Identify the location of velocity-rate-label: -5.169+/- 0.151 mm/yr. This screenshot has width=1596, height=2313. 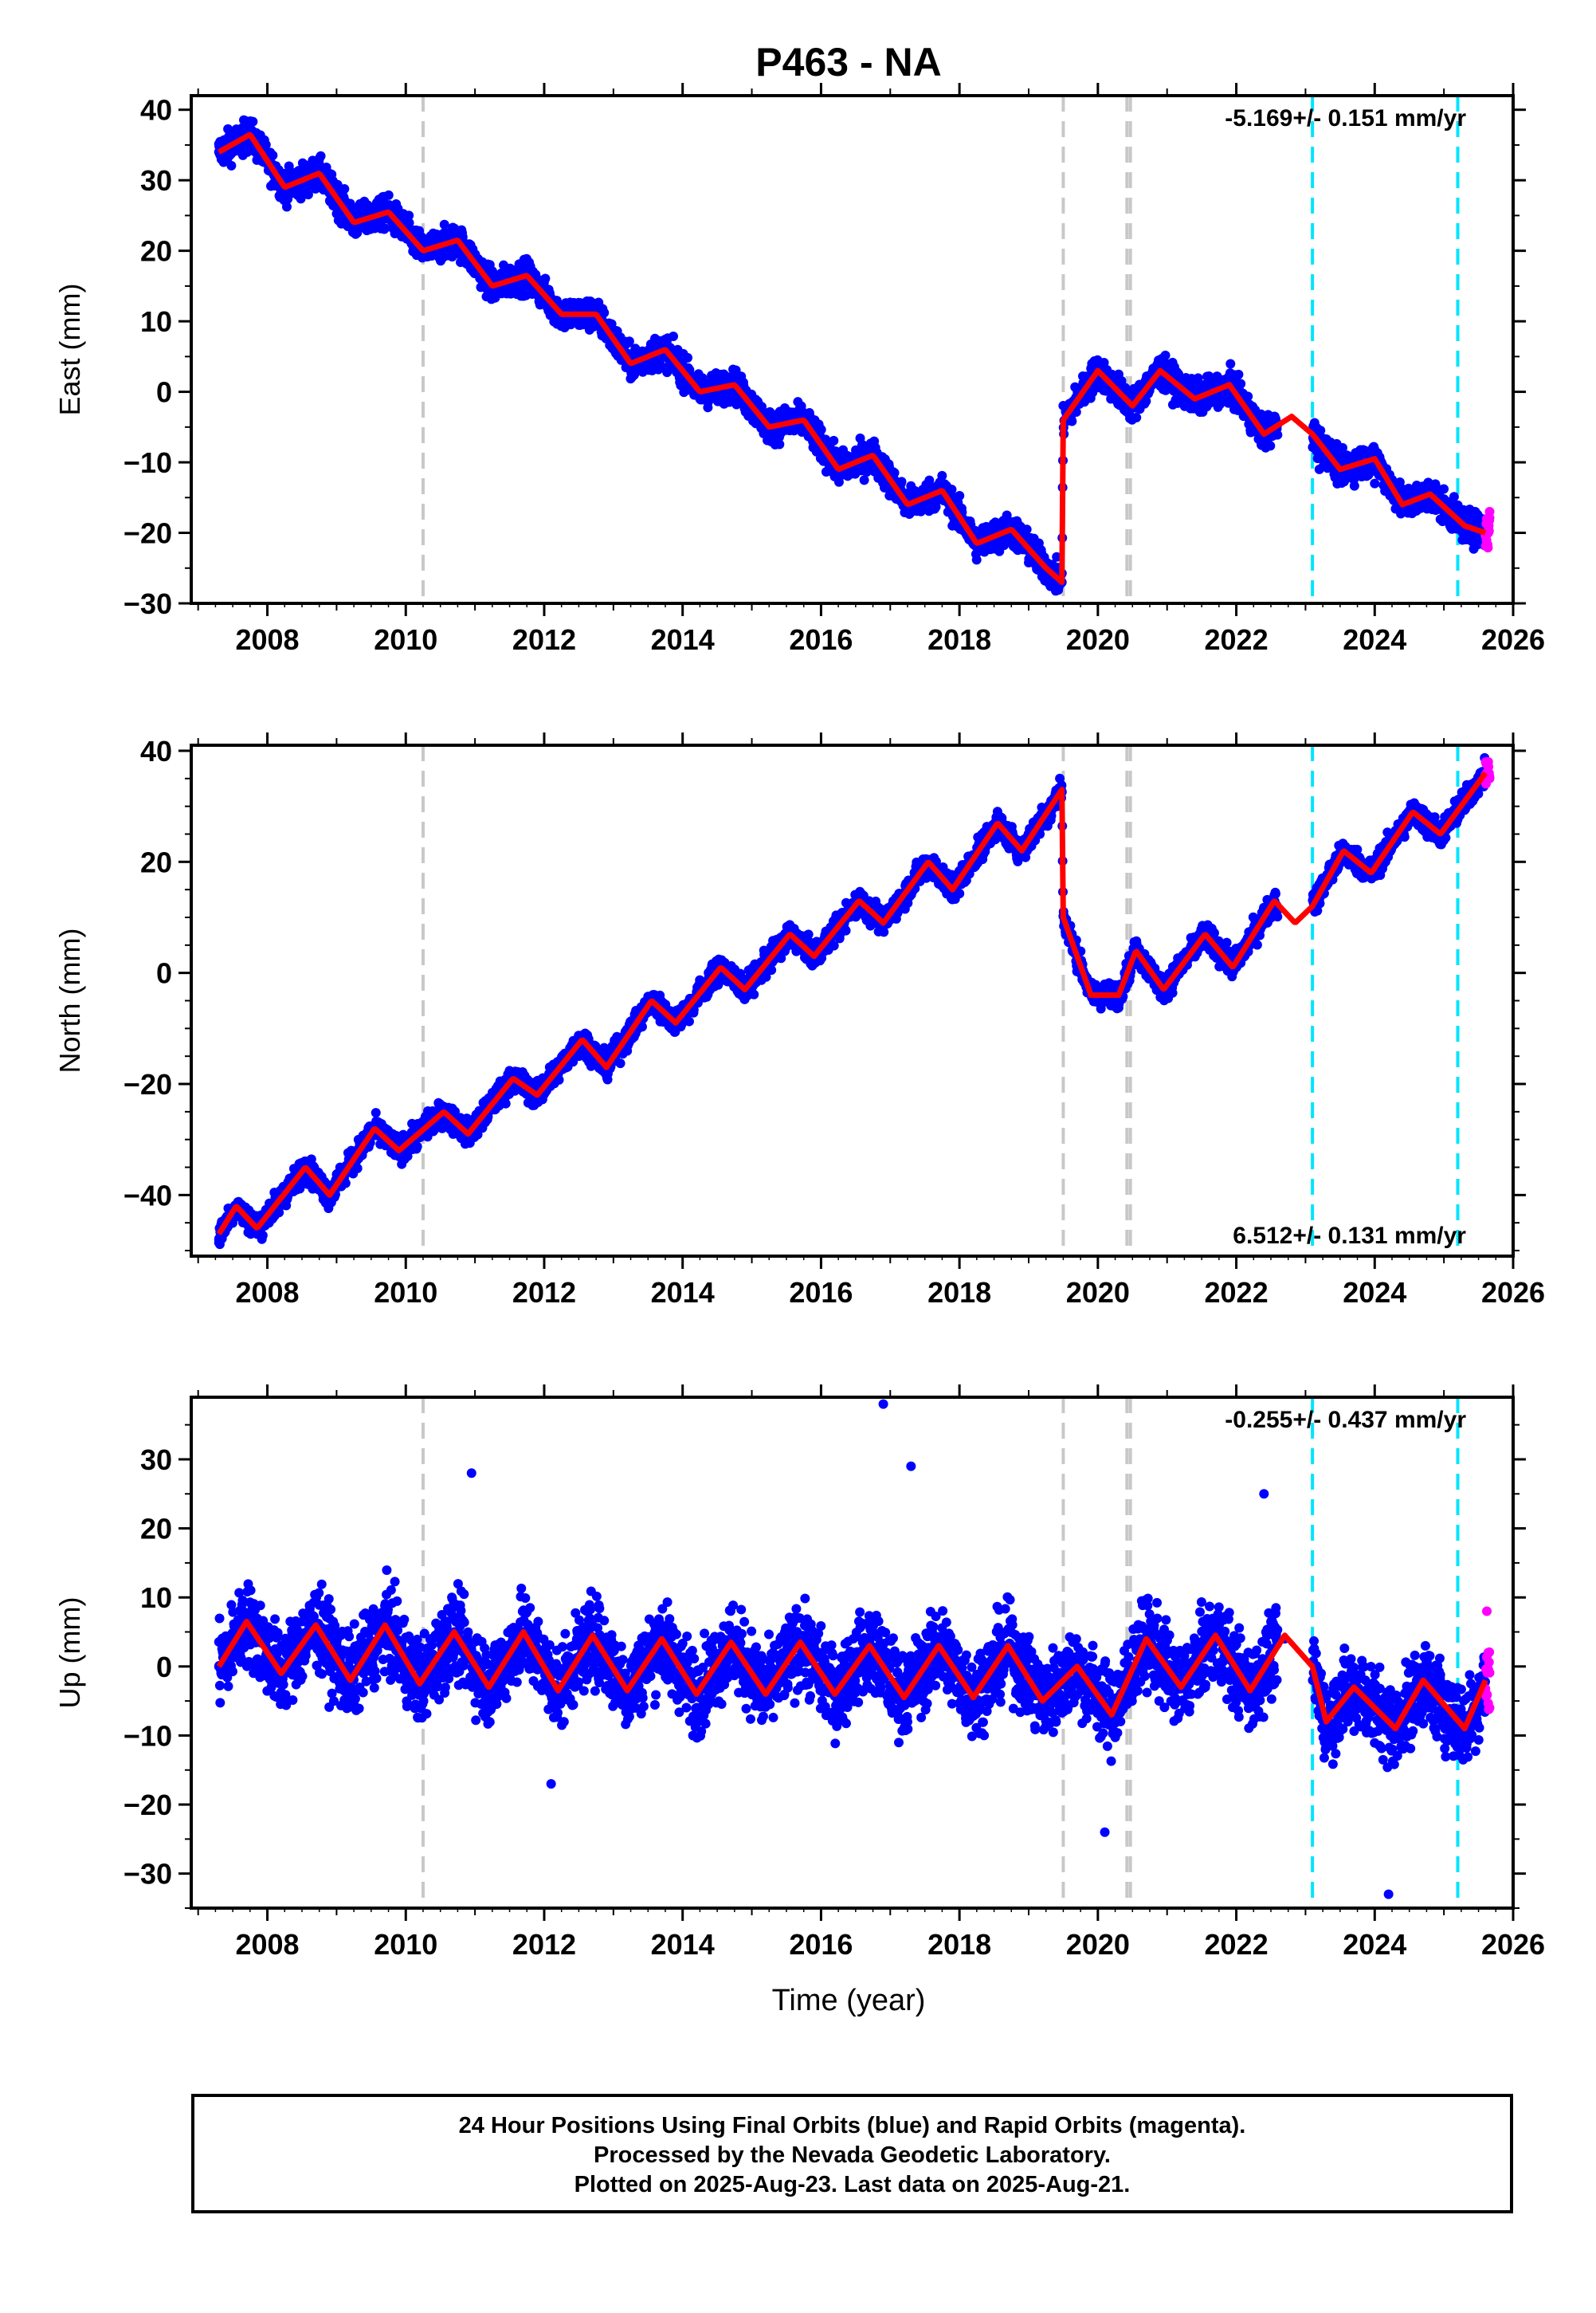
(1346, 119).